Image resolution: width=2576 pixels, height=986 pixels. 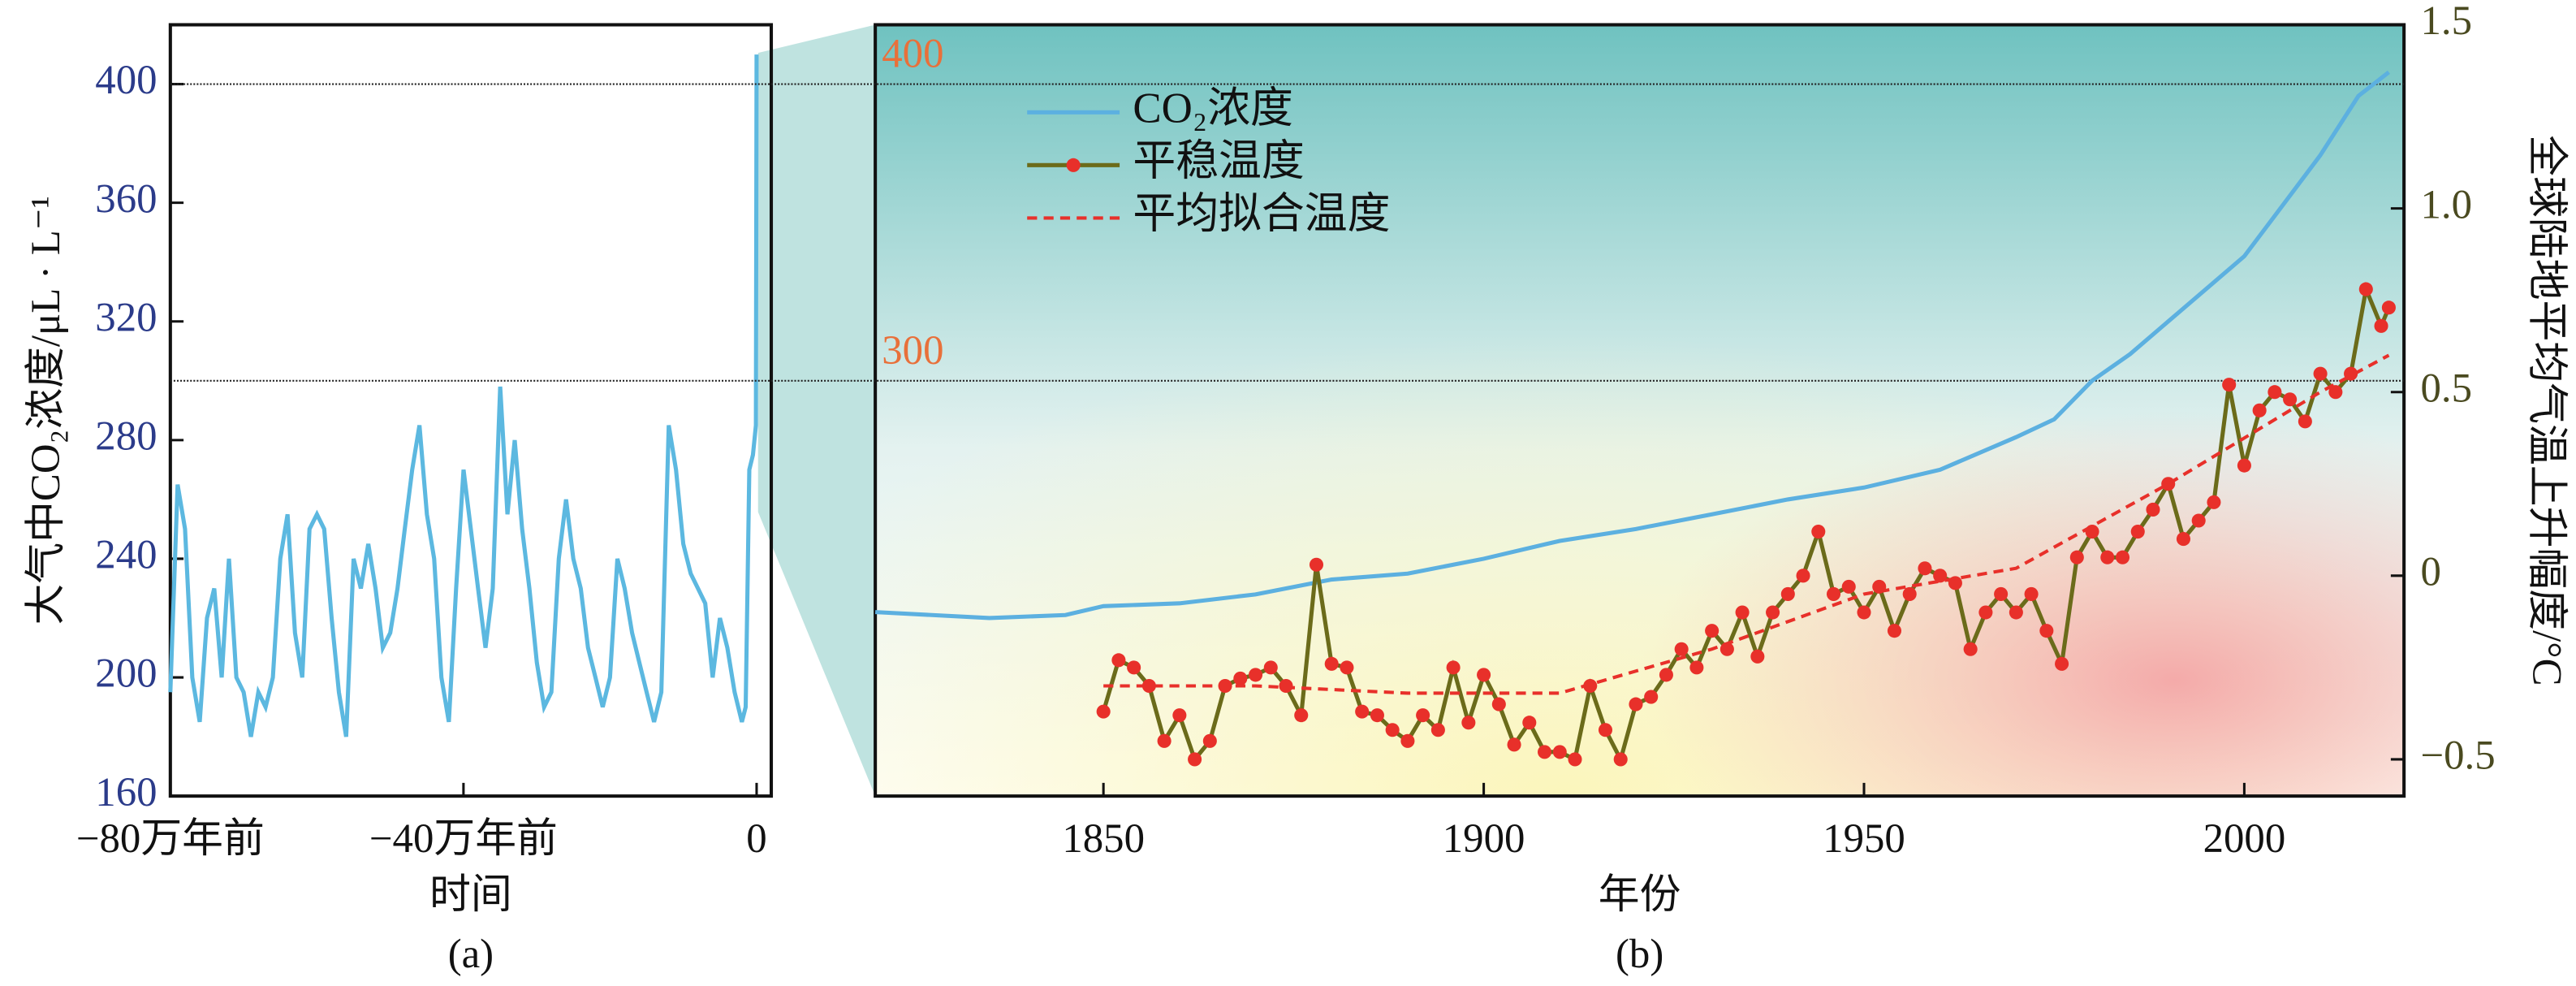 What do you see at coordinates (463, 838) in the screenshot?
I see `x-tick-label: −40万年前` at bounding box center [463, 838].